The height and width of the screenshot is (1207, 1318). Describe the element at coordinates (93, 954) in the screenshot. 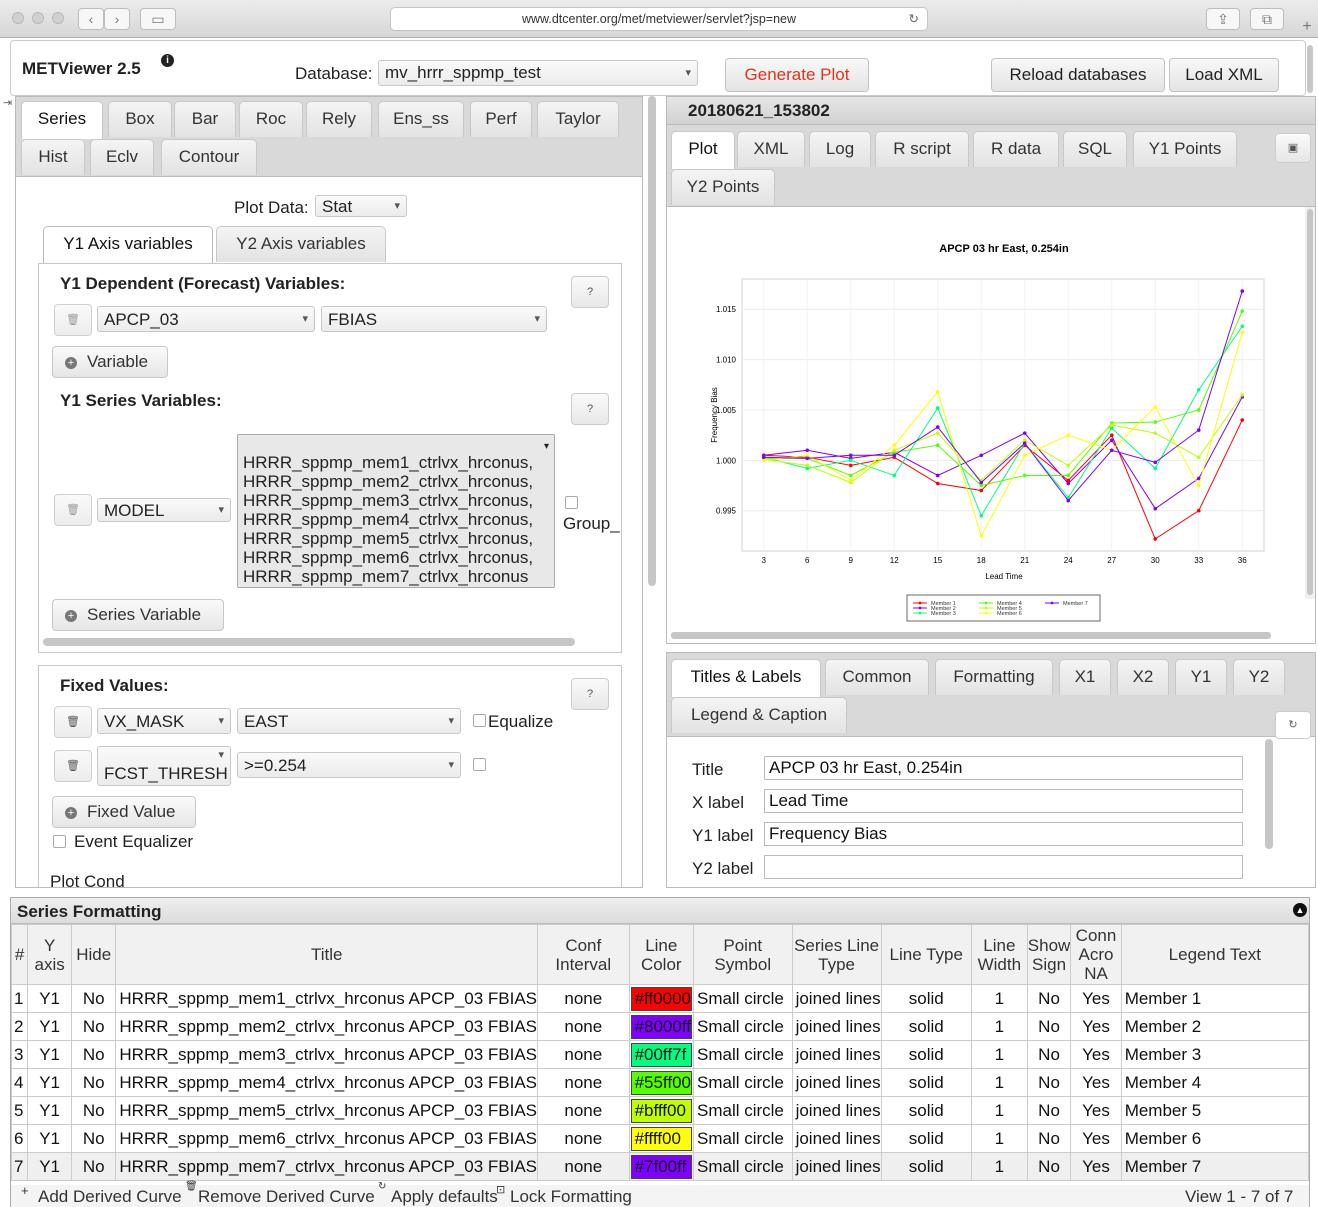

I see `col-hide: Hide` at that location.